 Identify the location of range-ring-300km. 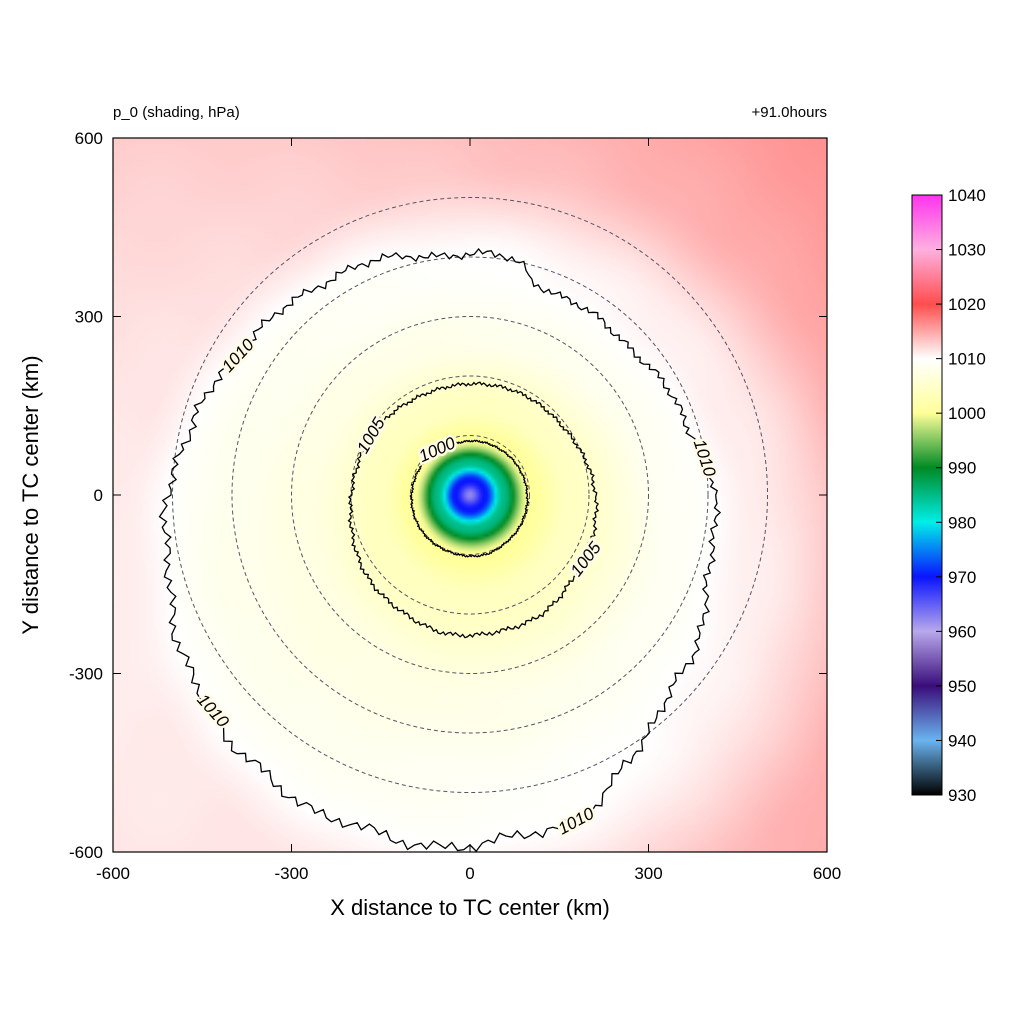
(470, 495).